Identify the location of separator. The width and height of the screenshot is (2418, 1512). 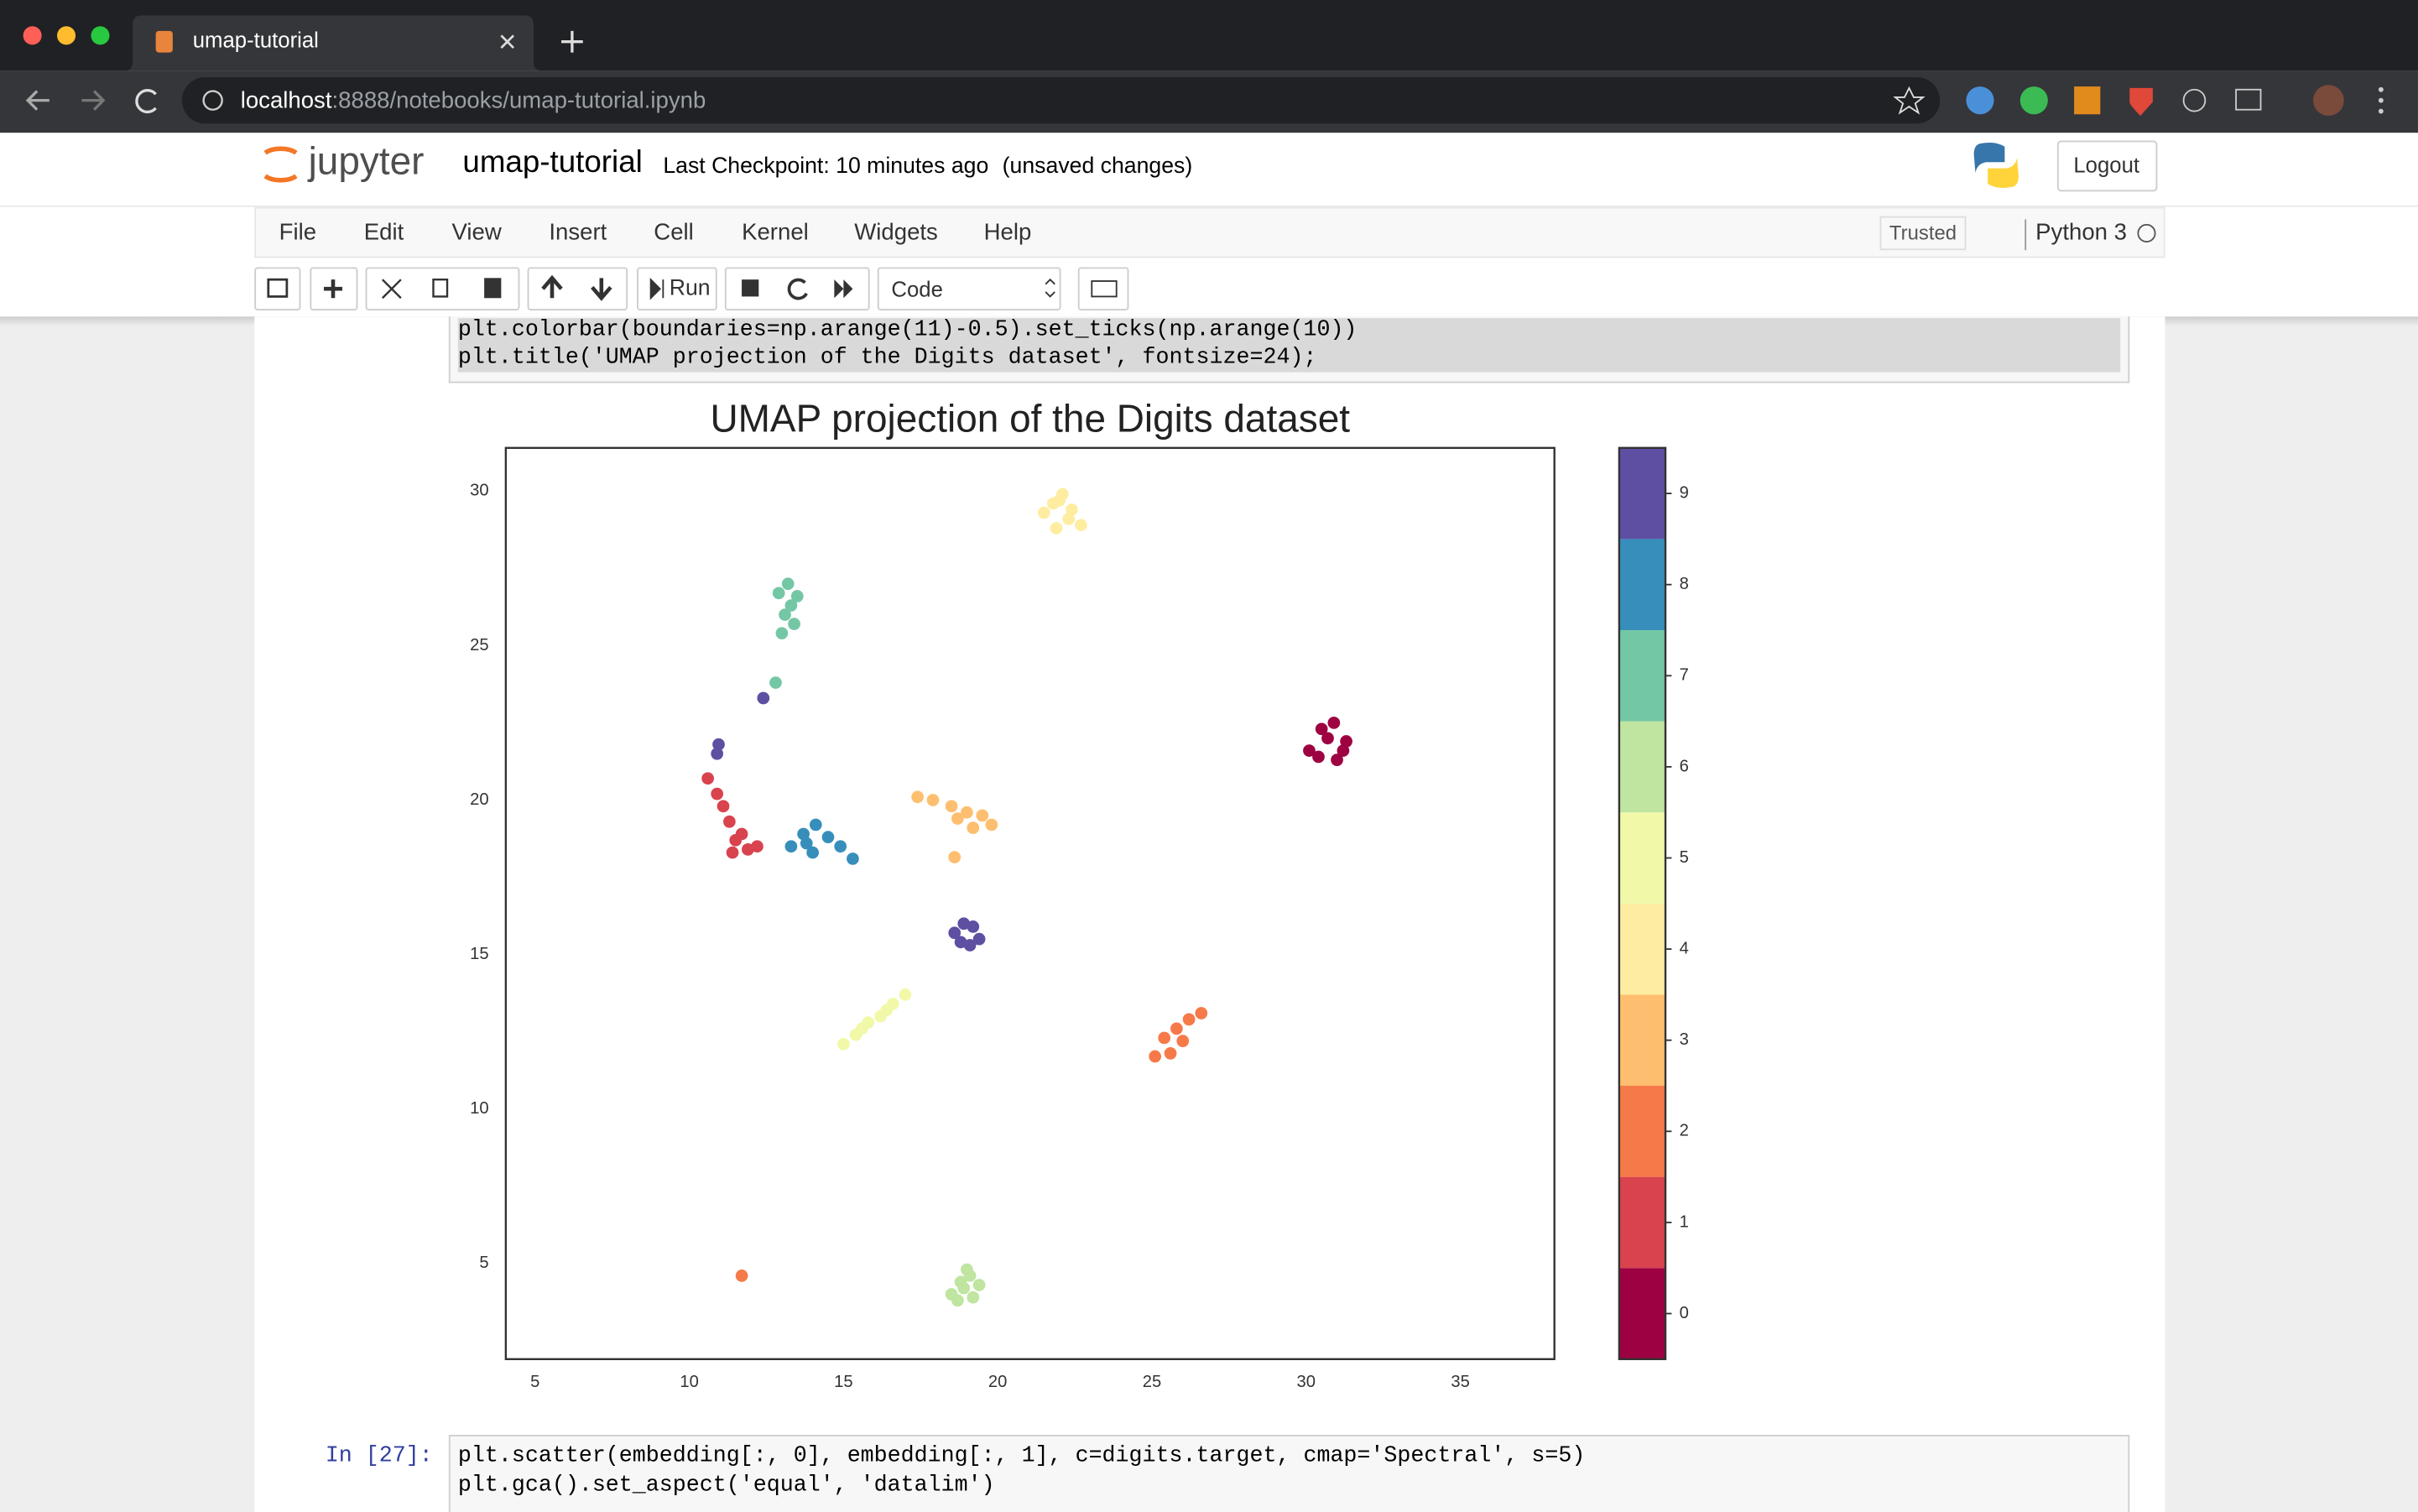
(2026, 235).